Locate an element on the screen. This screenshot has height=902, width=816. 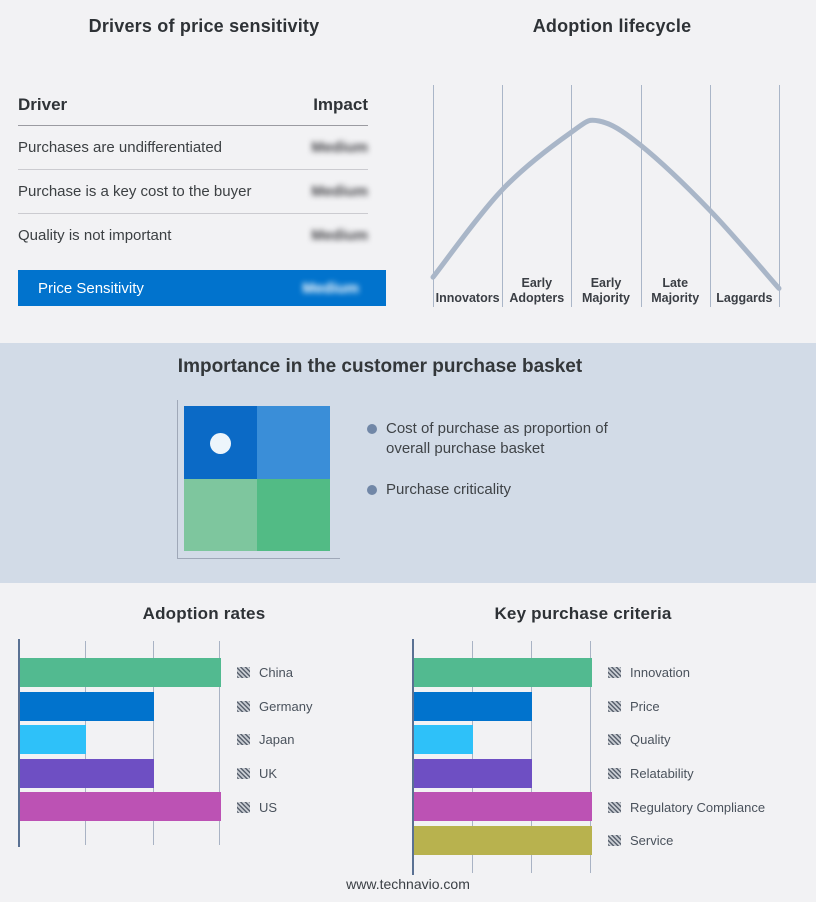
bar-japan is located at coordinates (53, 740).